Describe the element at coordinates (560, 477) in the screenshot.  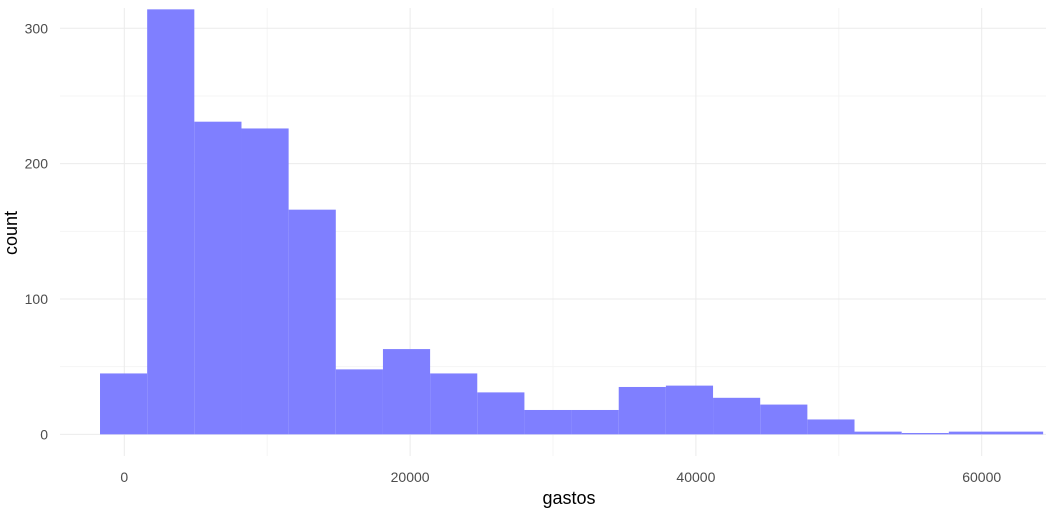
I see `x-axis-ticks: 0 20000 40000 60000` at that location.